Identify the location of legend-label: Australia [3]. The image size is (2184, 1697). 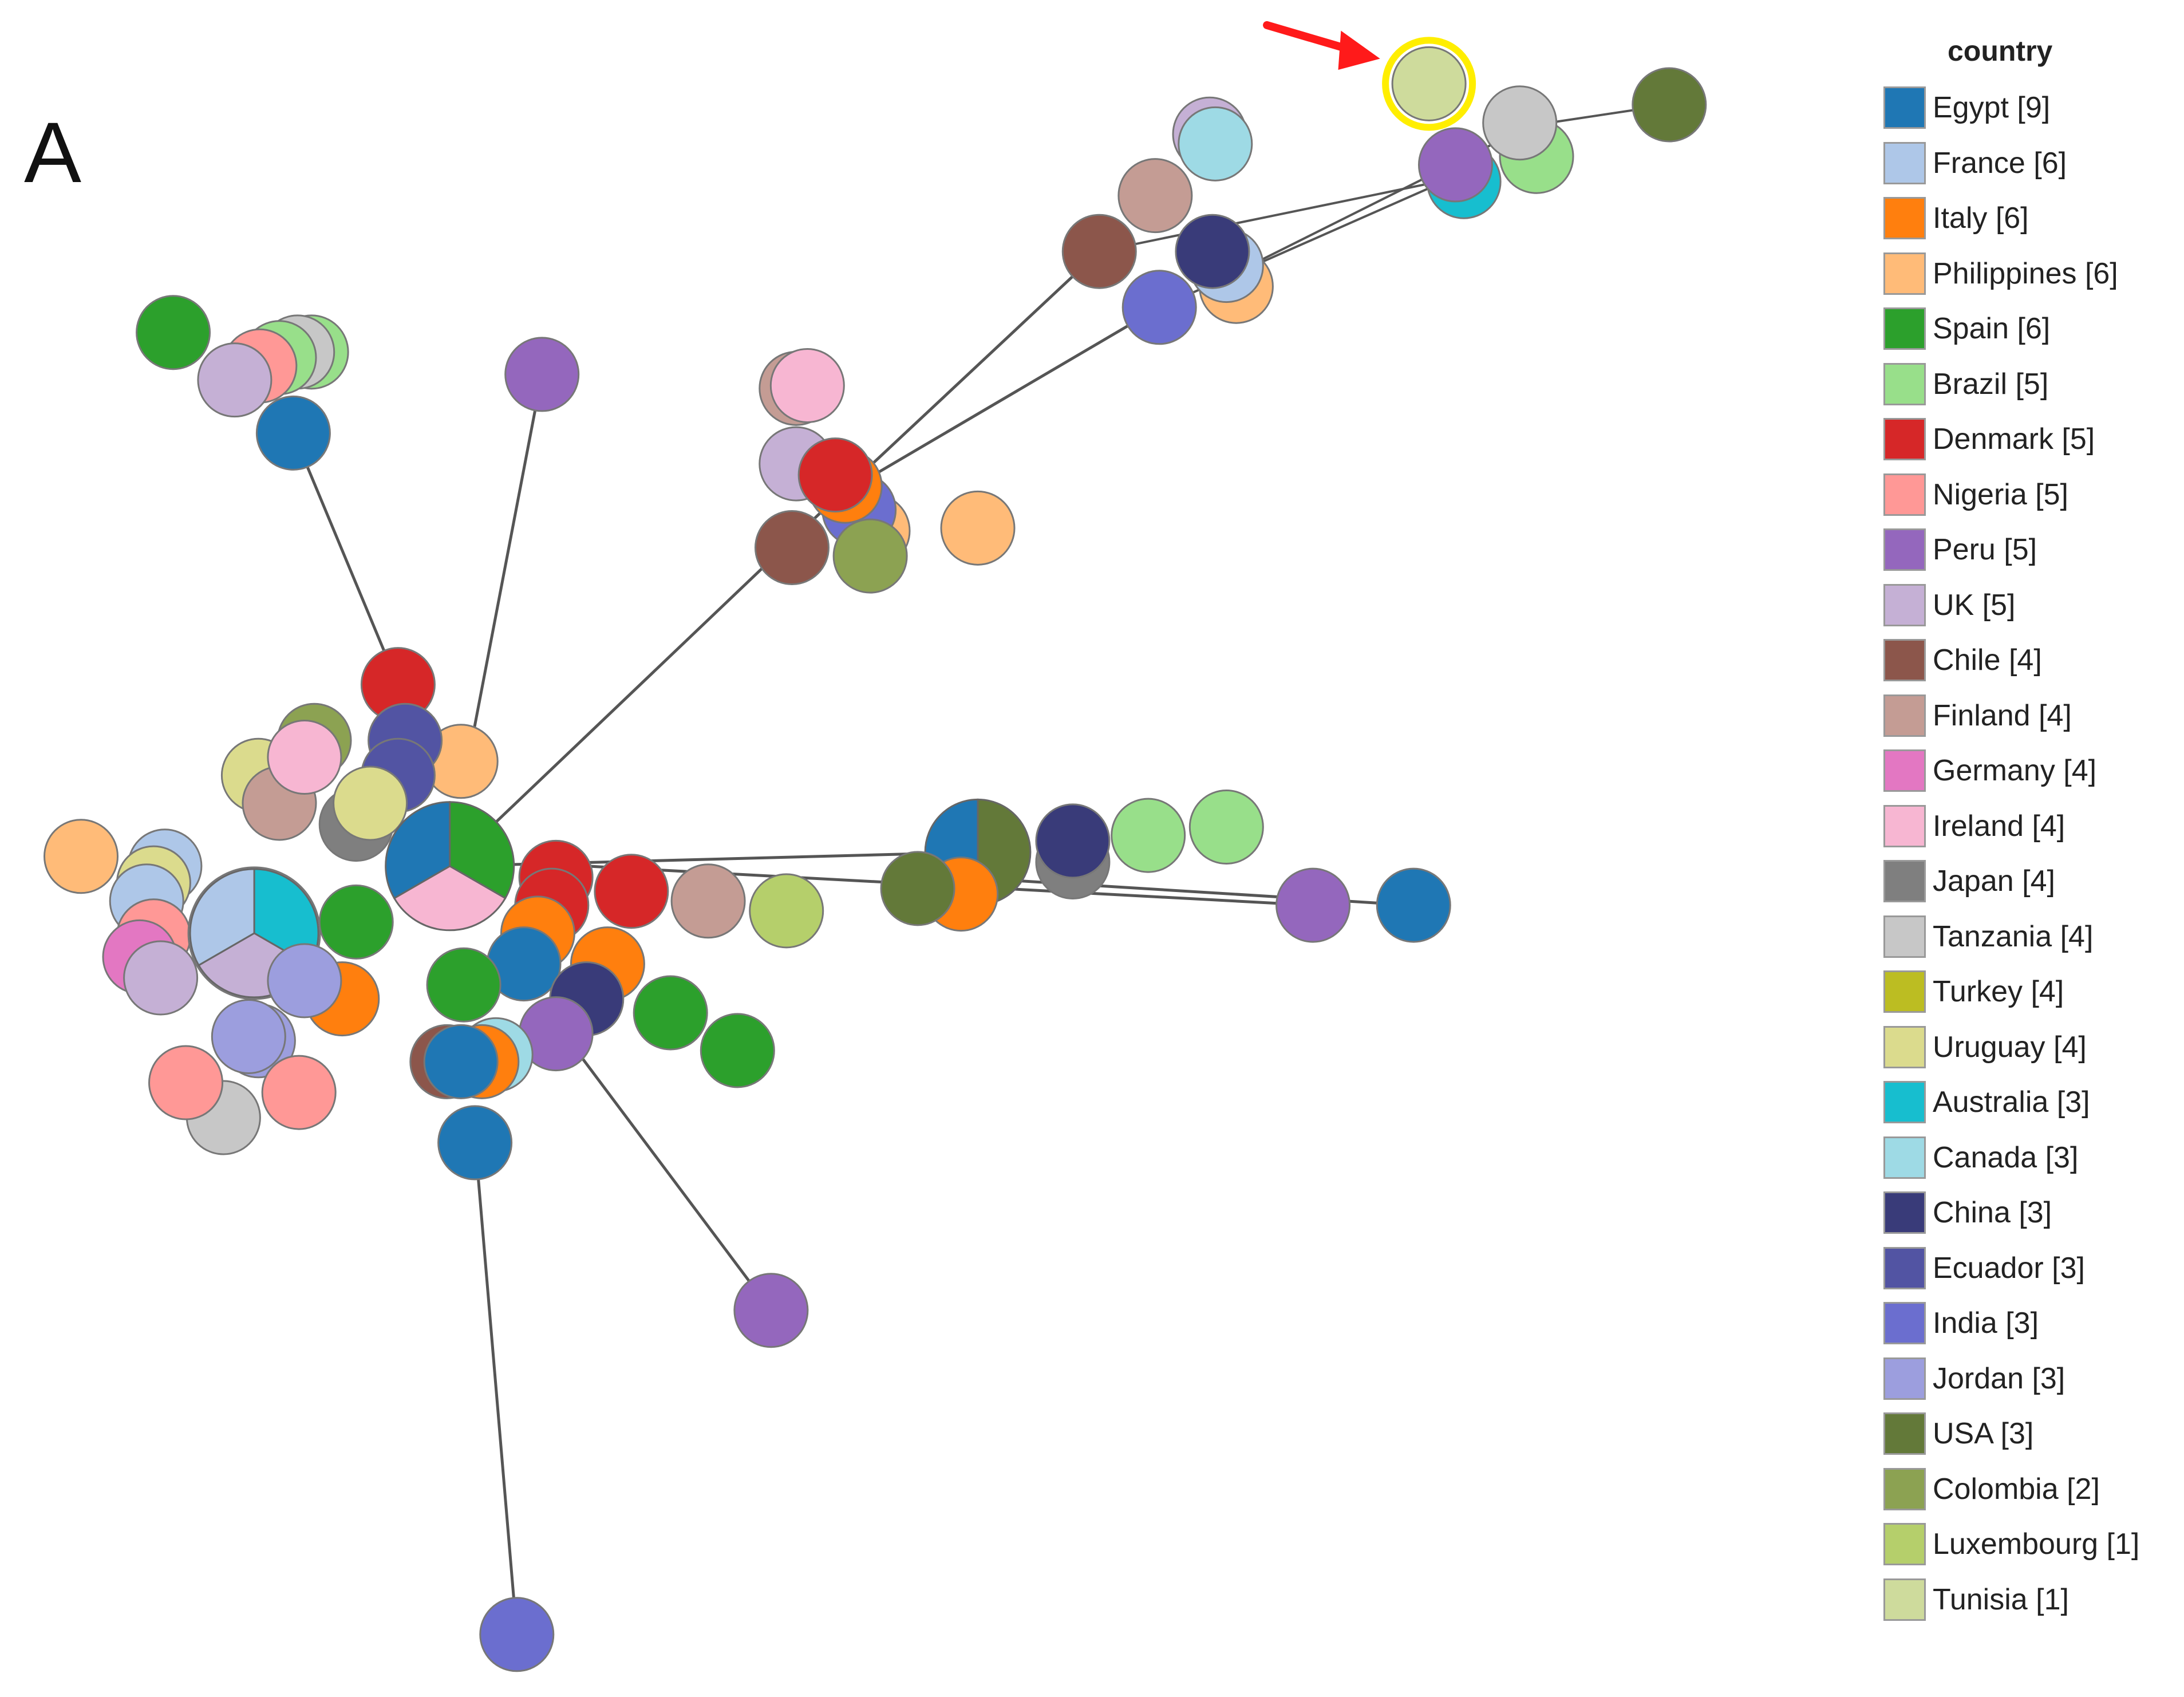
(2012, 1102).